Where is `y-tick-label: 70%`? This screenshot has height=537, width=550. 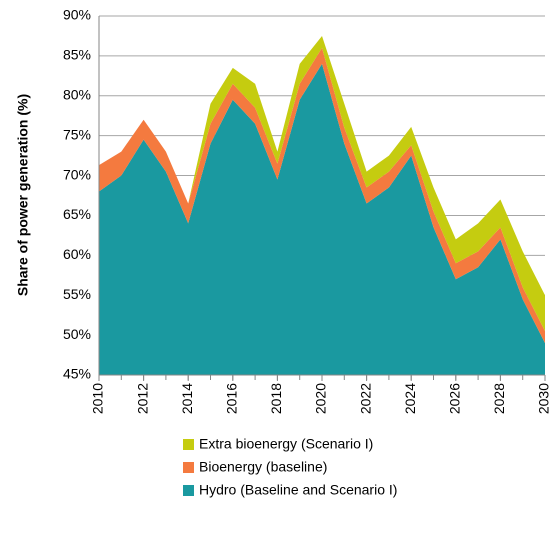
y-tick-label: 70% is located at coordinates (77, 174).